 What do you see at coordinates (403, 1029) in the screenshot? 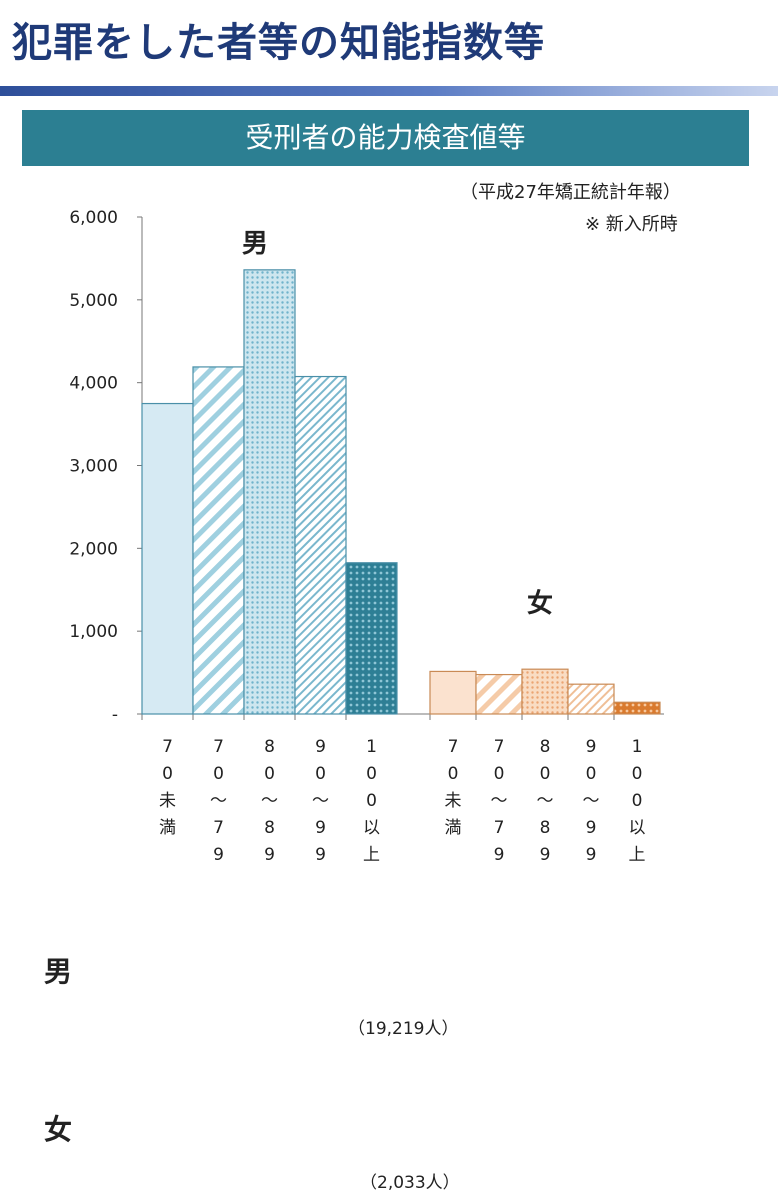
I see `total-male: （19,219人）` at bounding box center [403, 1029].